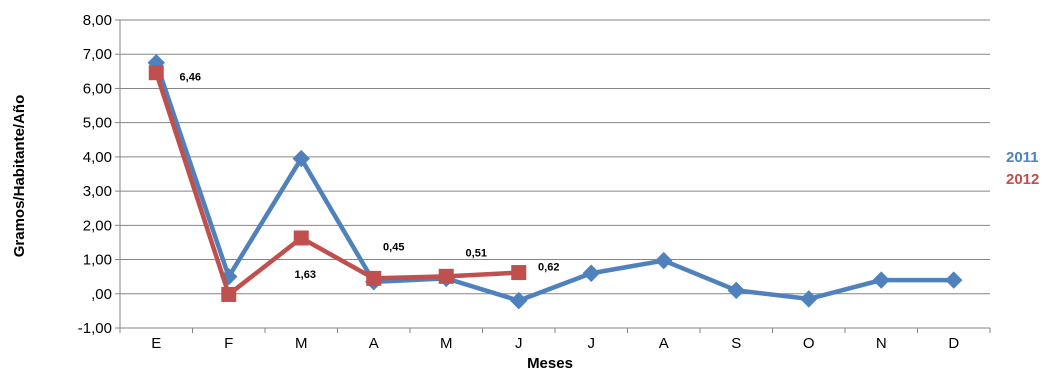 The image size is (1055, 372). I want to click on x-tick-label: D, so click(953, 343).